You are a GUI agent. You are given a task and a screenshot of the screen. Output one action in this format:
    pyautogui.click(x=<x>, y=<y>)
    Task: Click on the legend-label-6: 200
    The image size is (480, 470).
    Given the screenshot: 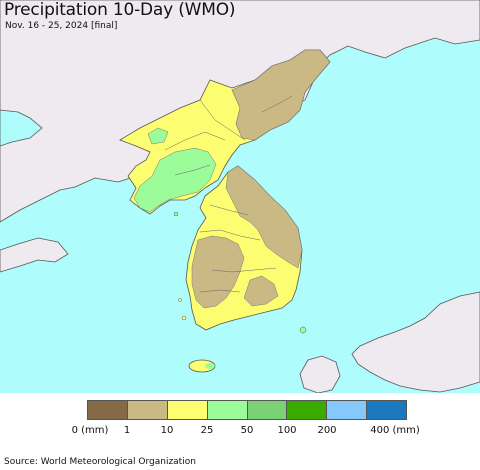 What is the action you would take?
    pyautogui.click(x=327, y=430)
    